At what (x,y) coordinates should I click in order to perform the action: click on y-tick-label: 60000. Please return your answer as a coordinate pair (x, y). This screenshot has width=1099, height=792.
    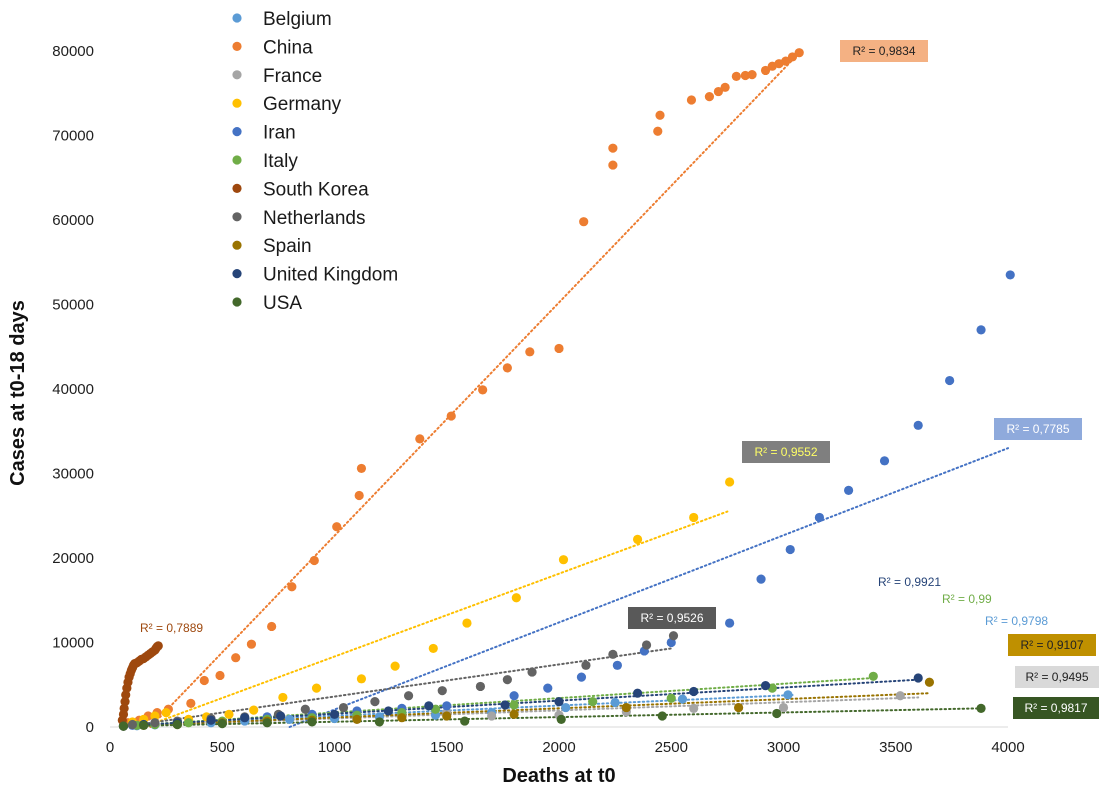
    Looking at the image, I should click on (73, 220).